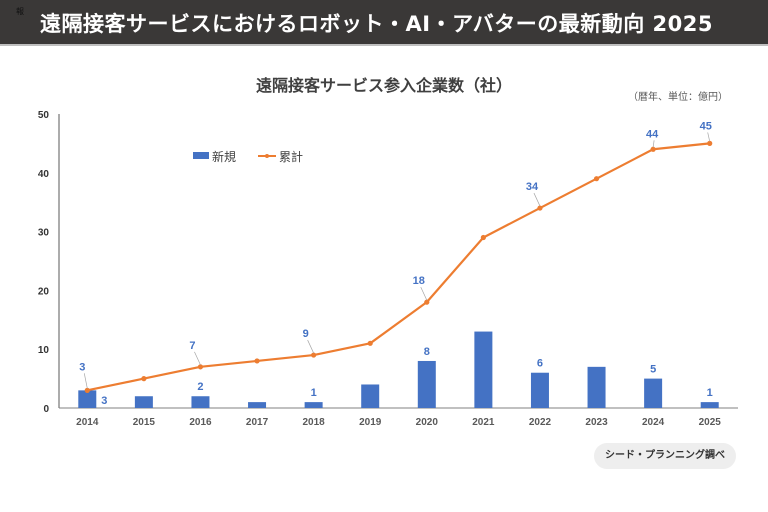 The image size is (768, 512). Describe the element at coordinates (144, 422) in the screenshot. I see `x-tick-label: 2015` at that location.